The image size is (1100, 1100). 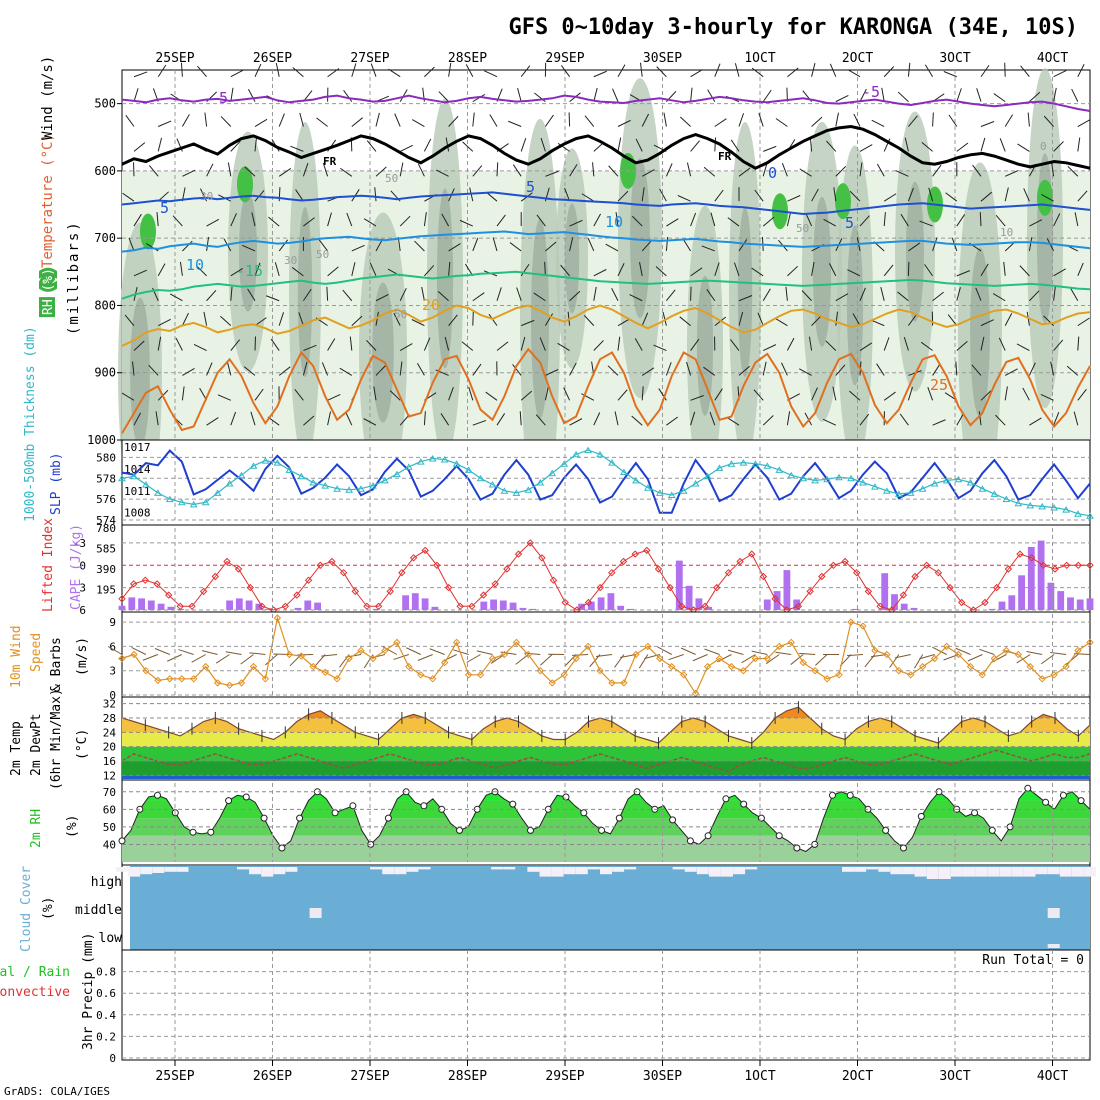 I want to click on y-tick-label: 0, so click(x=112, y=695).